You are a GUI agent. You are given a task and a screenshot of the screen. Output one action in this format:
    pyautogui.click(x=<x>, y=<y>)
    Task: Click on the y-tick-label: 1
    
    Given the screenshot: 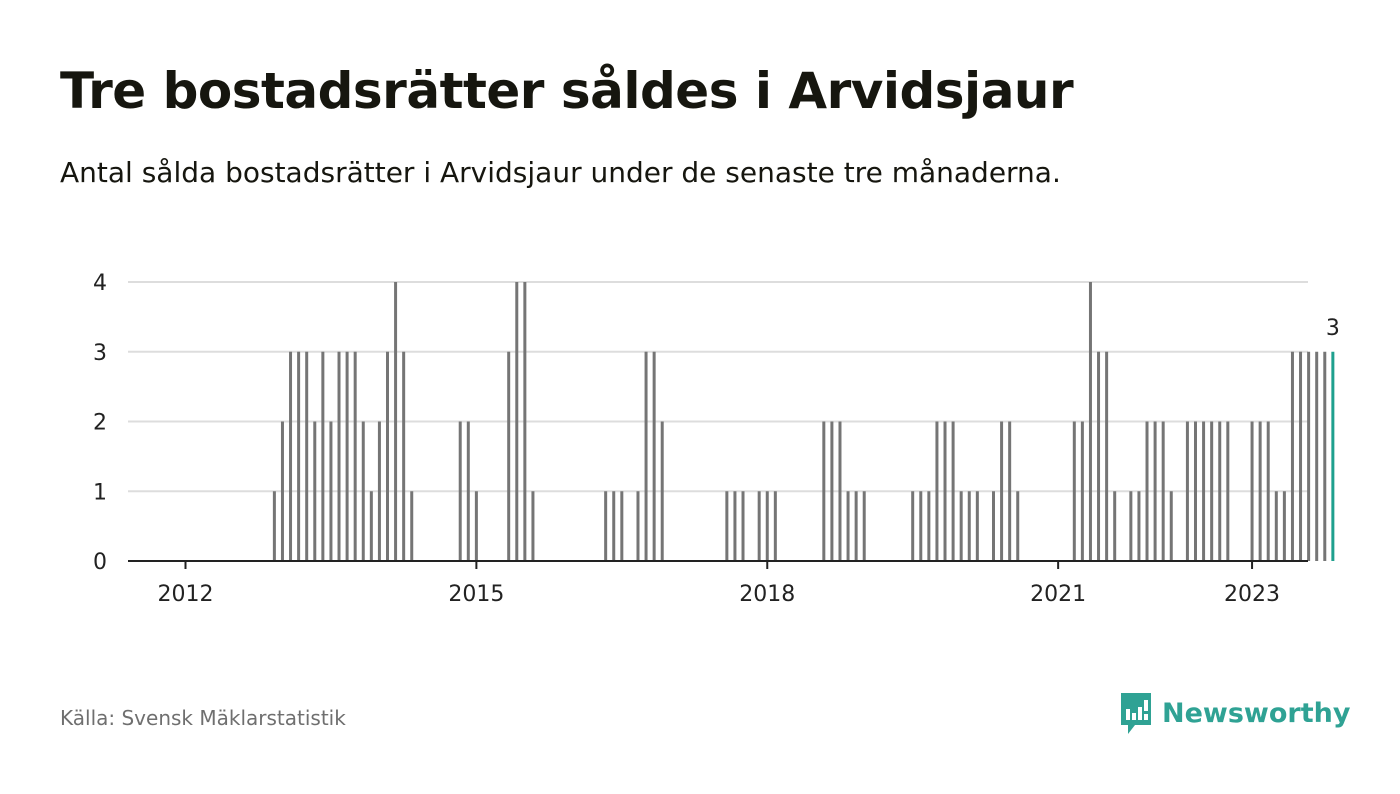 What is the action you would take?
    pyautogui.click(x=100, y=492)
    